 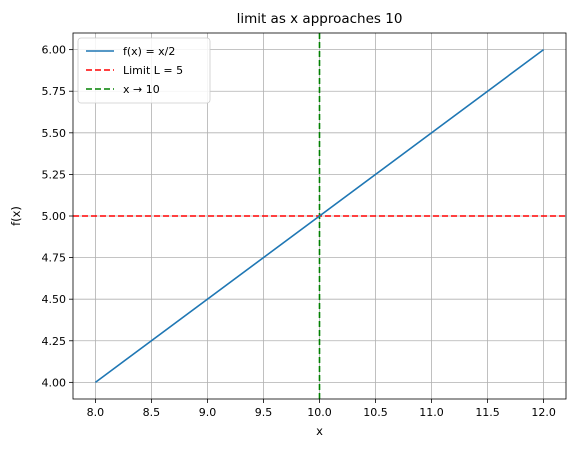 What do you see at coordinates (149, 51) in the screenshot?
I see `legend-entry: f(x) = x/2` at bounding box center [149, 51].